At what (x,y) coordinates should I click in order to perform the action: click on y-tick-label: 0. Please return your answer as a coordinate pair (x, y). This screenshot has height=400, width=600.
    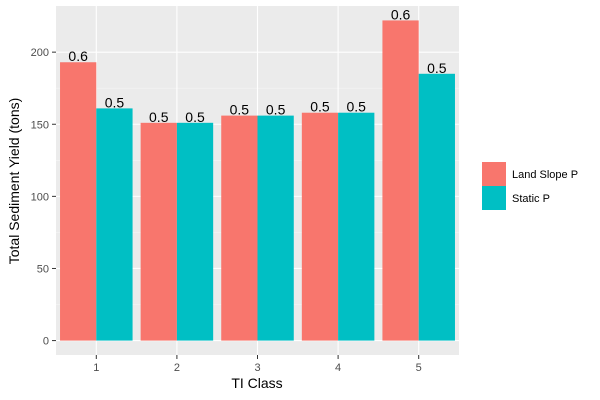
    Looking at the image, I should click on (46, 342).